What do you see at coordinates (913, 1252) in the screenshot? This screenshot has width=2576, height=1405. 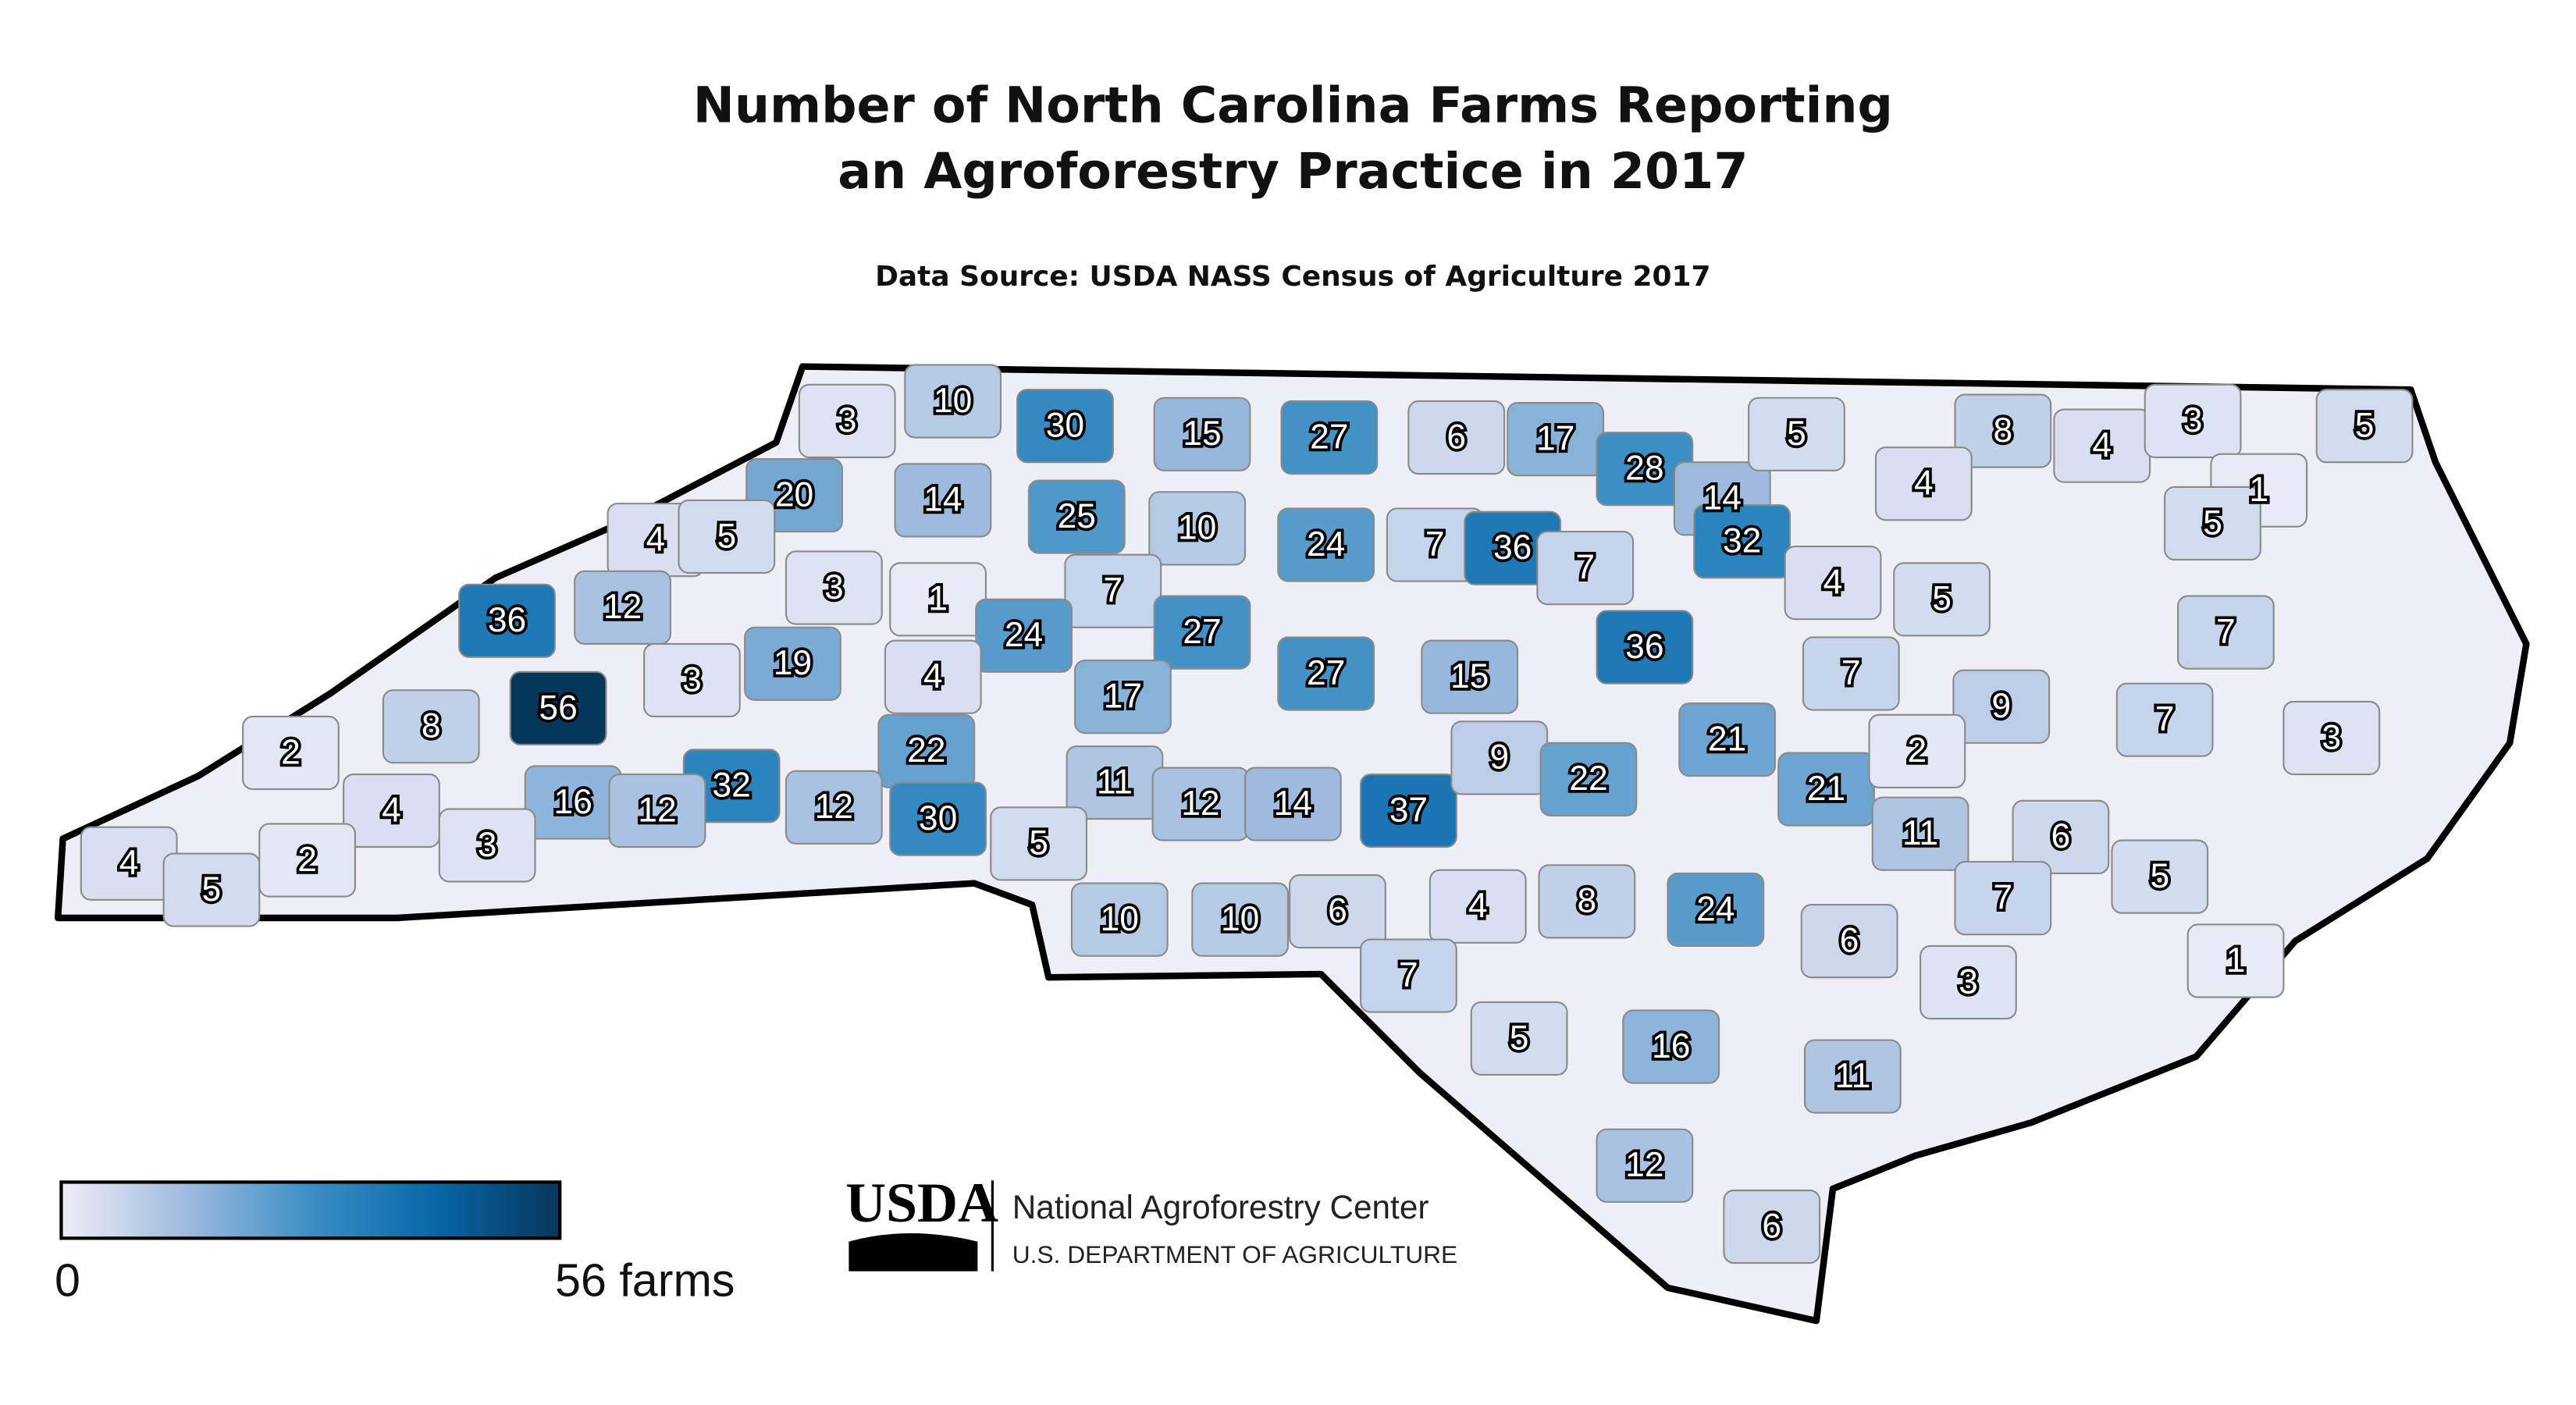 I see `logo-swoosh` at bounding box center [913, 1252].